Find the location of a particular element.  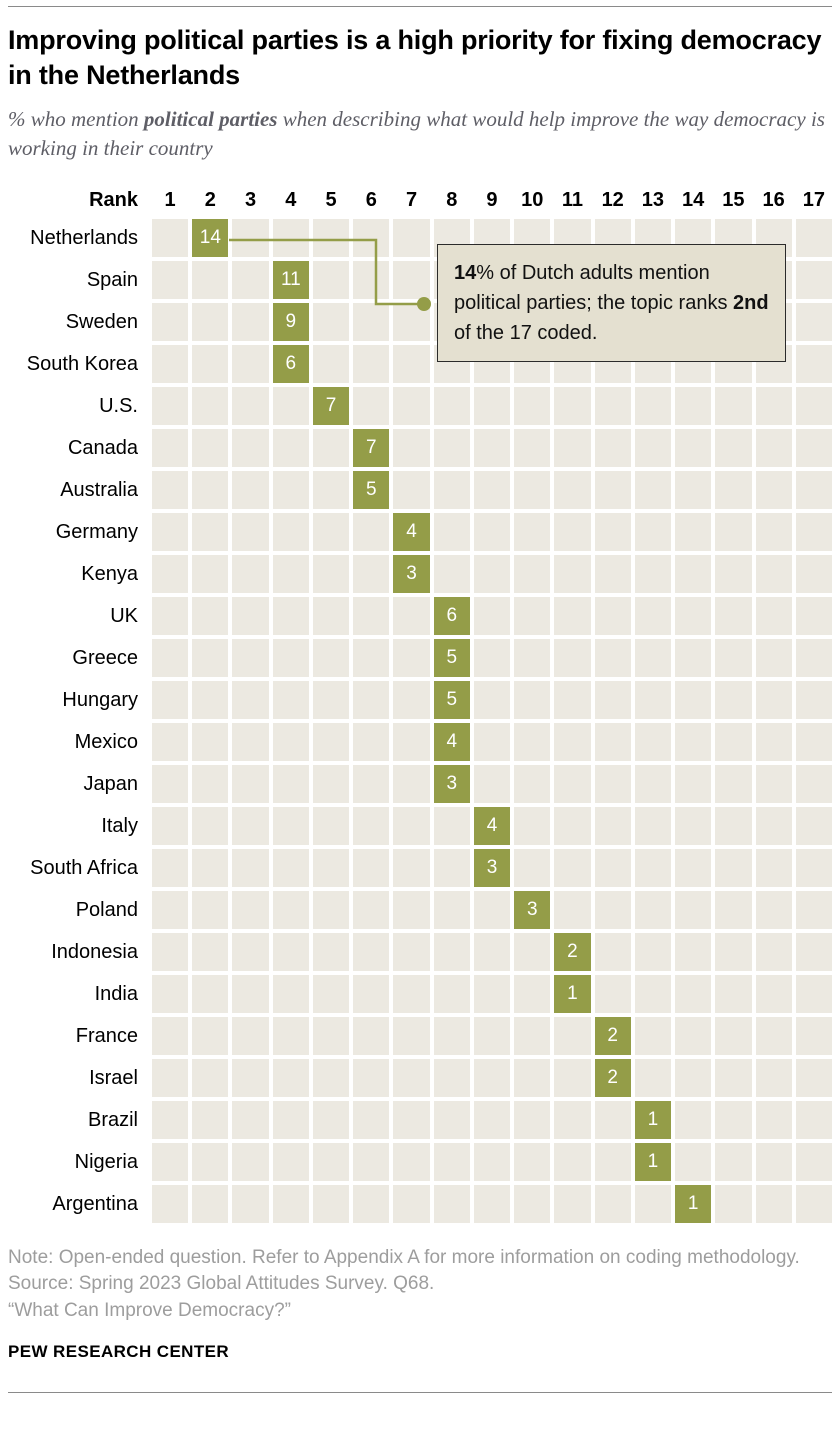

callout-text-2: of the 17 coded. is located at coordinates (526, 333).